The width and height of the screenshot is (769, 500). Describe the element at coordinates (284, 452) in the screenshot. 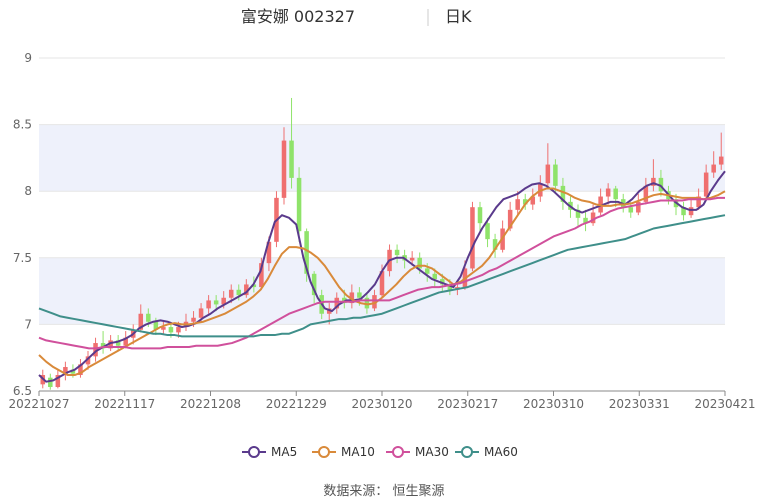

I see `legend-label: MA5` at that location.